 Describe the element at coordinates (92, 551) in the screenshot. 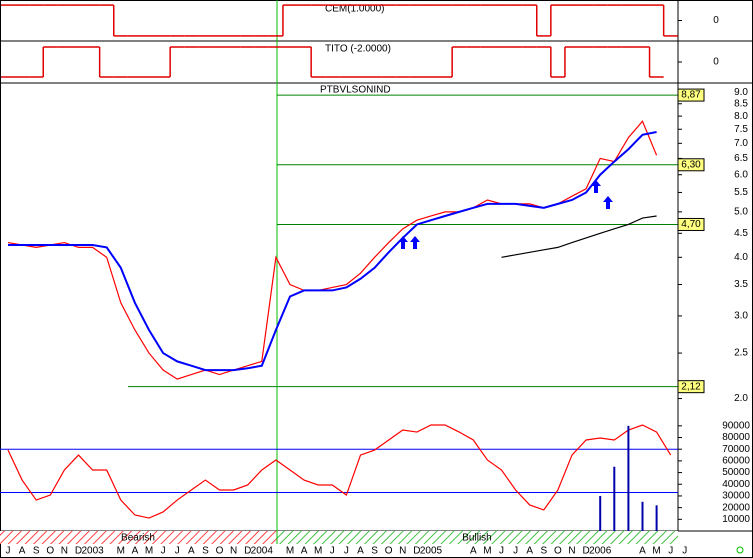

I see `x-tick-label: 2003` at that location.